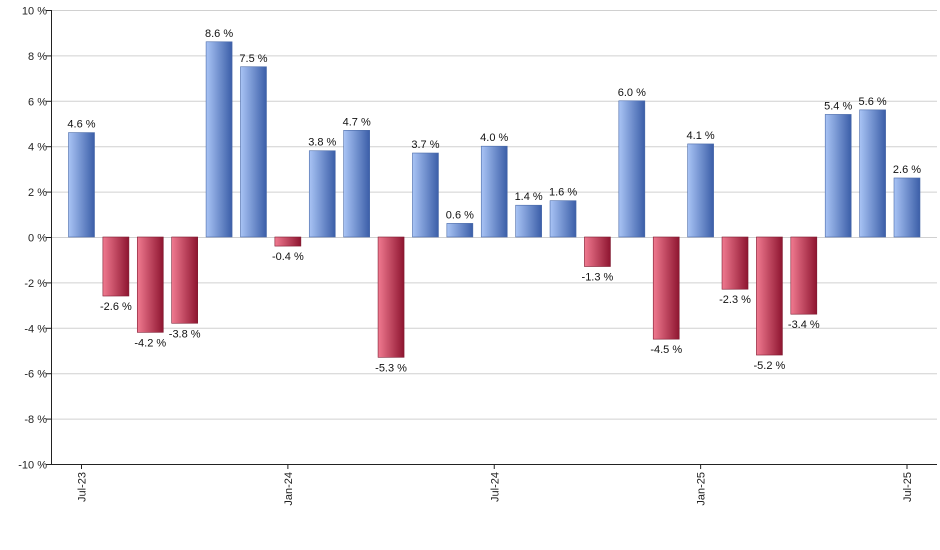 This screenshot has height=550, width=940. I want to click on data-label: -2.6 %, so click(116, 307).